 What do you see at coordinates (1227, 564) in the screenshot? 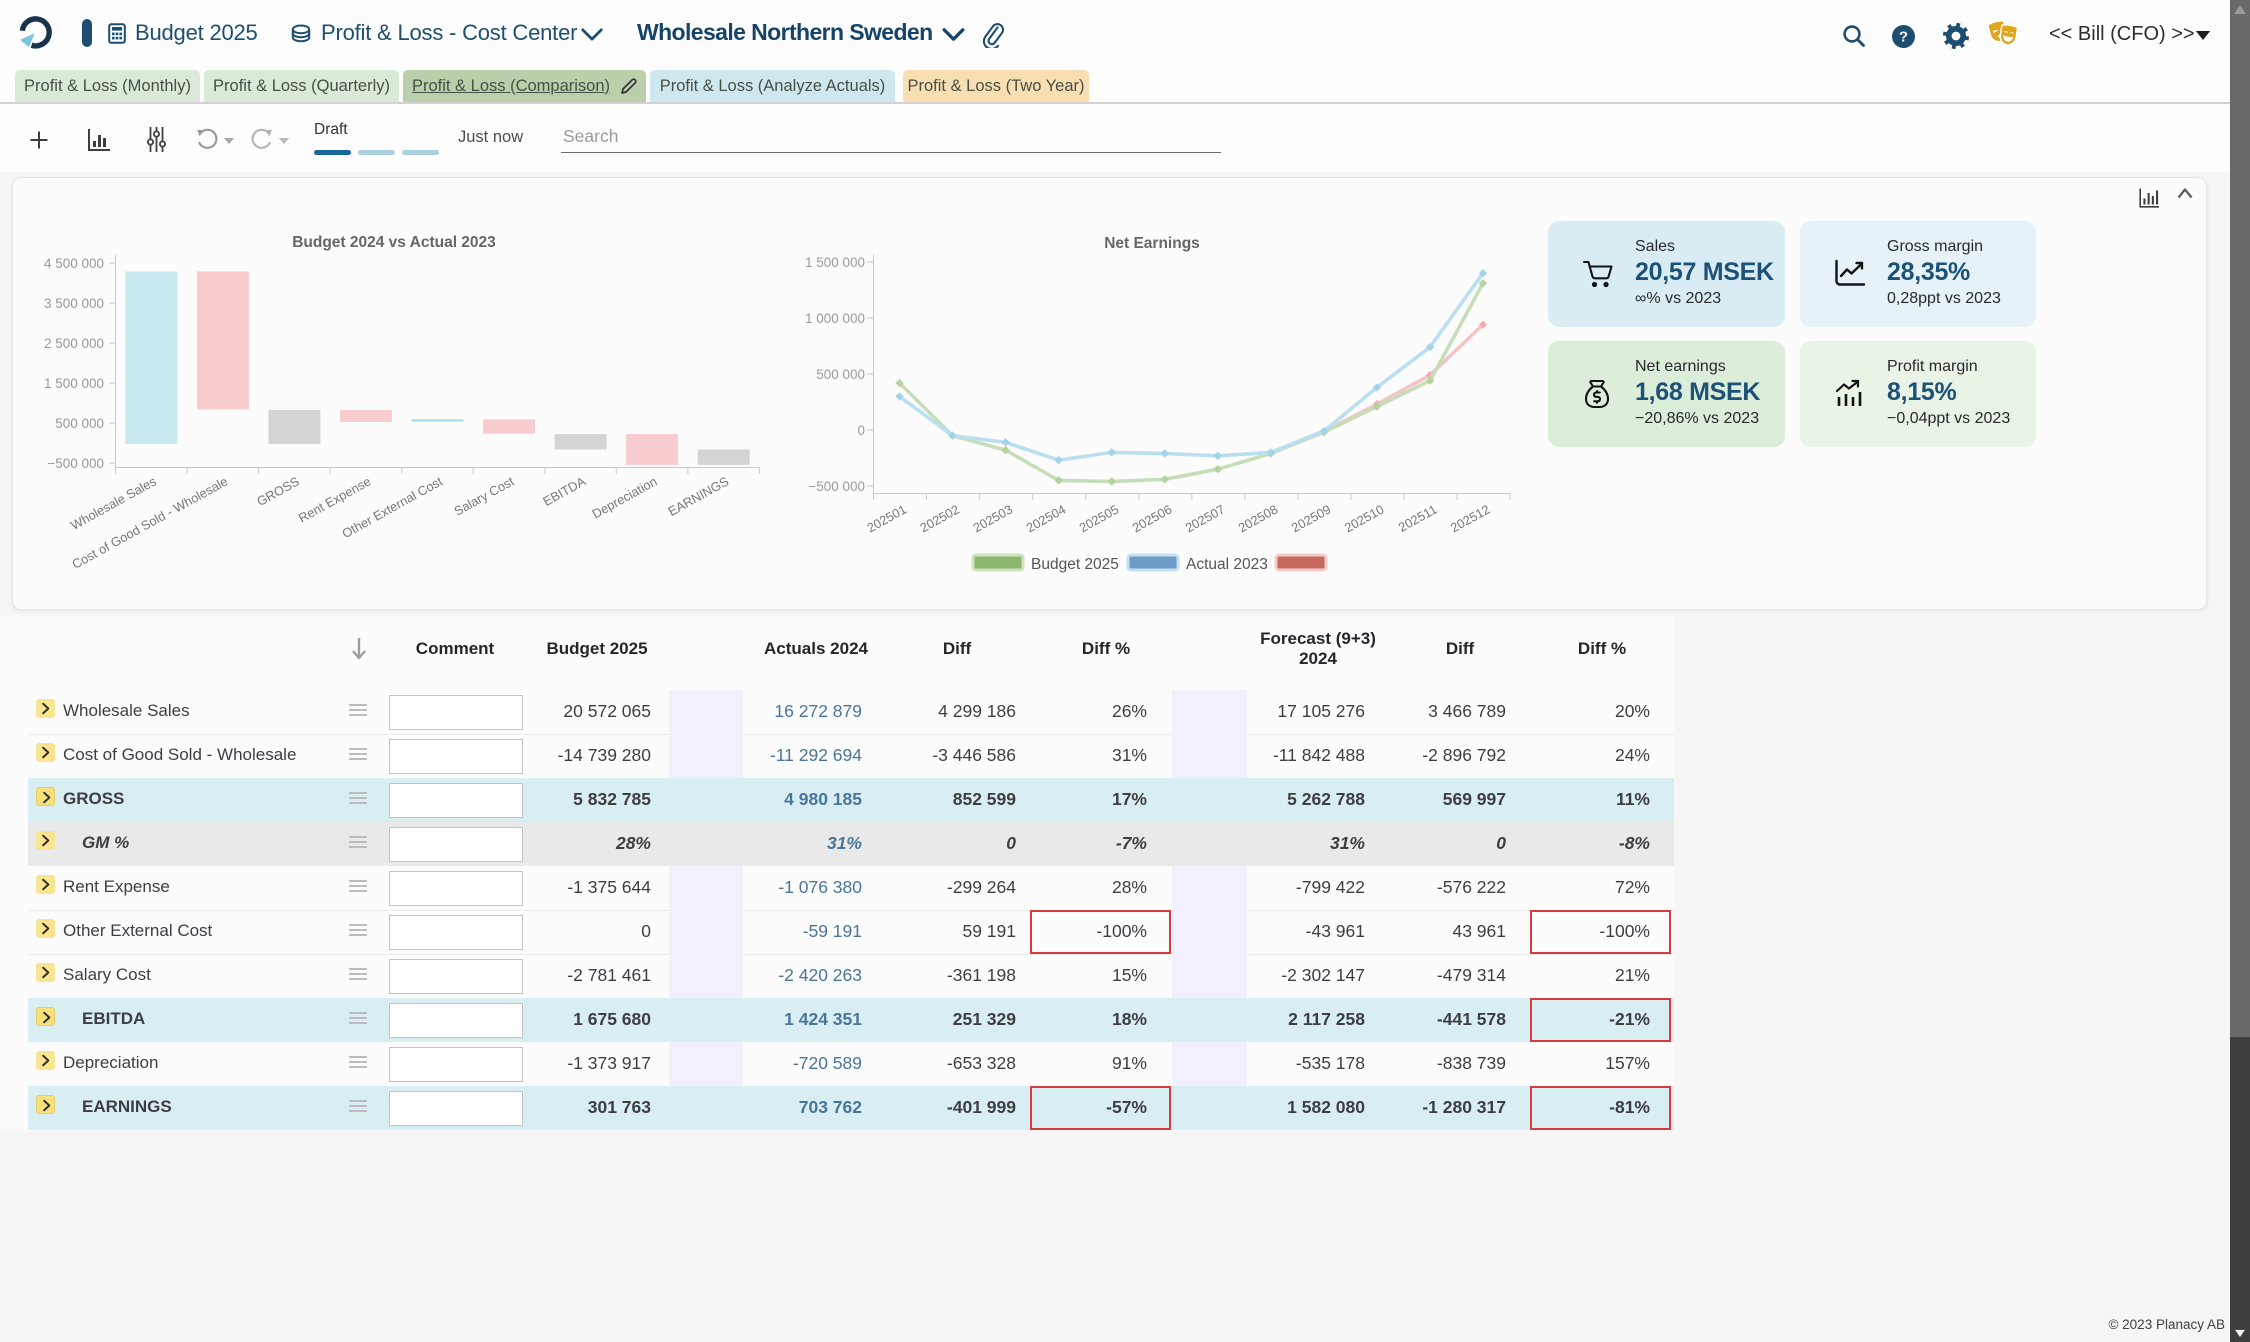
I see `svg-text: Actual 2023` at bounding box center [1227, 564].